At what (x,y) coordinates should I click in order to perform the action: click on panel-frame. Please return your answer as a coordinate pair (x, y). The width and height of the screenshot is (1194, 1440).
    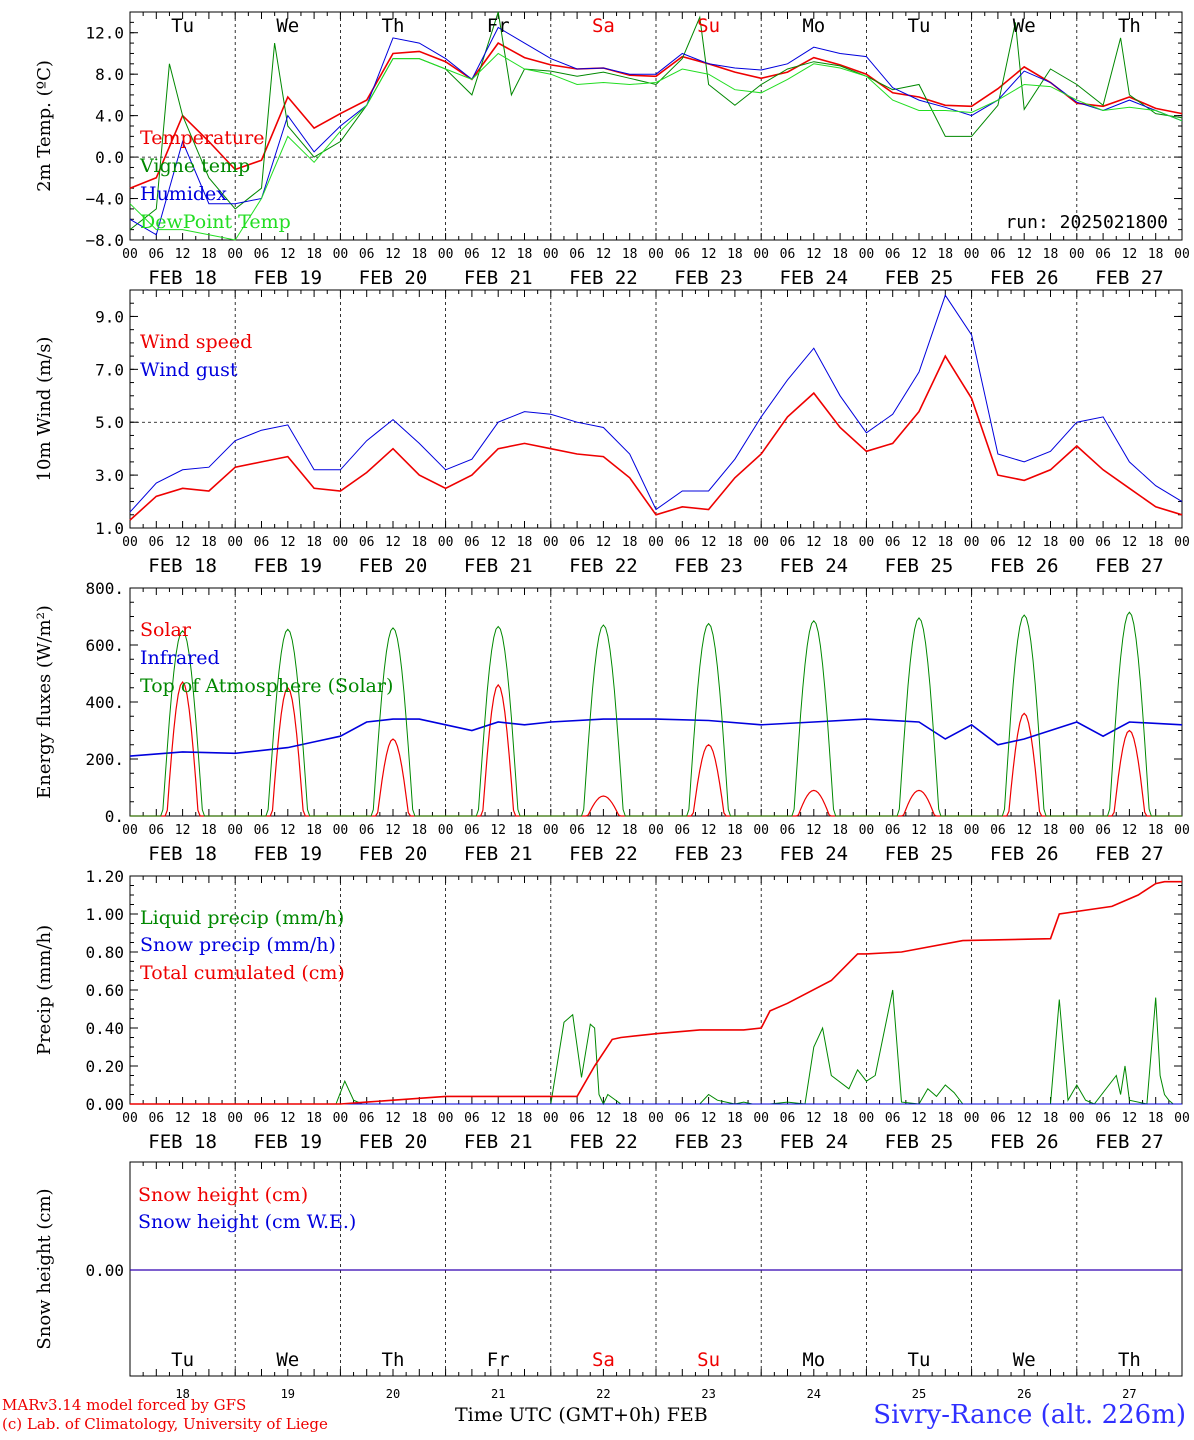
    Looking at the image, I should click on (656, 409).